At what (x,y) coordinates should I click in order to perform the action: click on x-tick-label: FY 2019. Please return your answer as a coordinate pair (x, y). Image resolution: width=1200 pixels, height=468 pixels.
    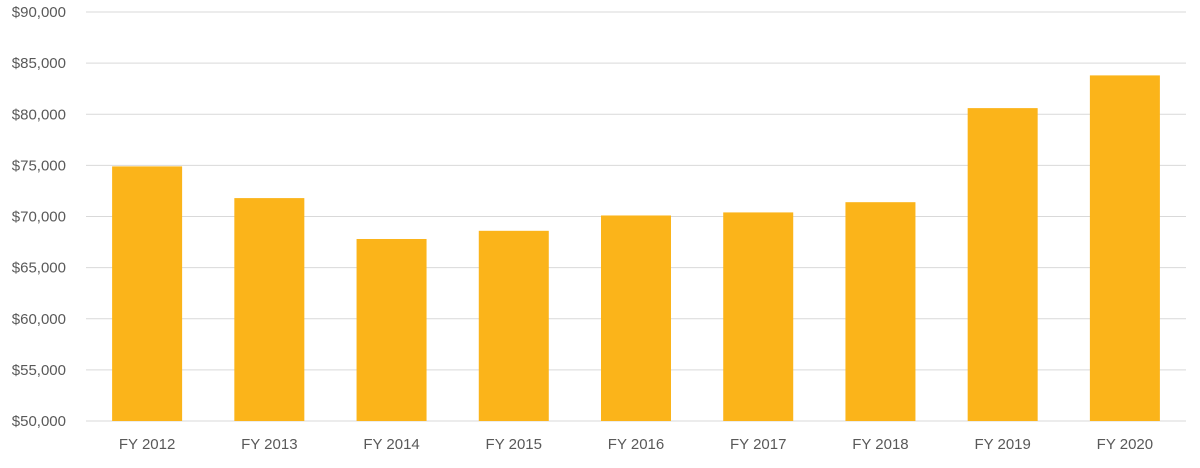
    Looking at the image, I should click on (1002, 444).